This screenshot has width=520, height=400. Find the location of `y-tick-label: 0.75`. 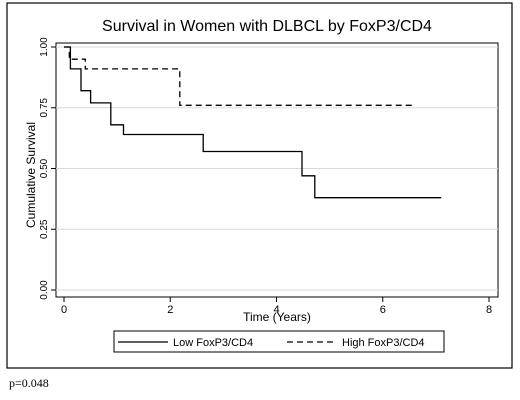

y-tick-label: 0.75 is located at coordinates (44, 108).